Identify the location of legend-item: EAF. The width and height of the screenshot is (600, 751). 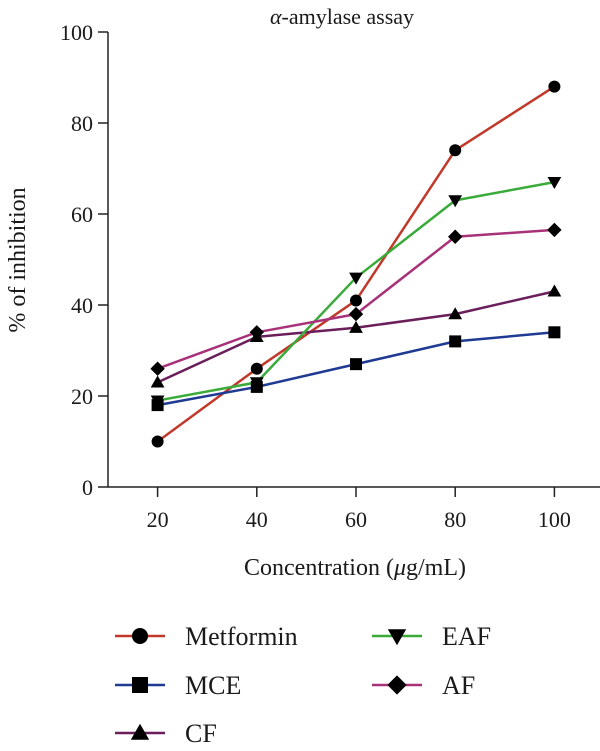
(431, 636).